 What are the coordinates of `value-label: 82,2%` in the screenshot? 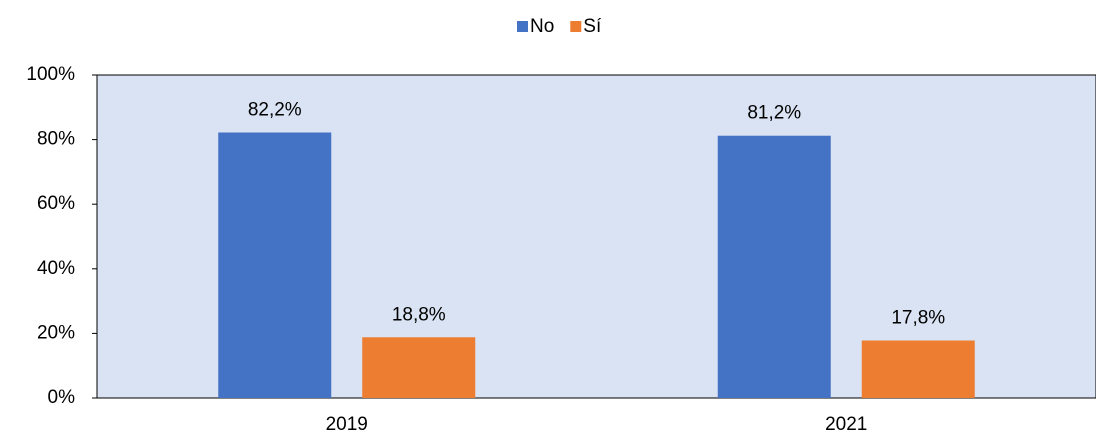 It's located at (275, 110).